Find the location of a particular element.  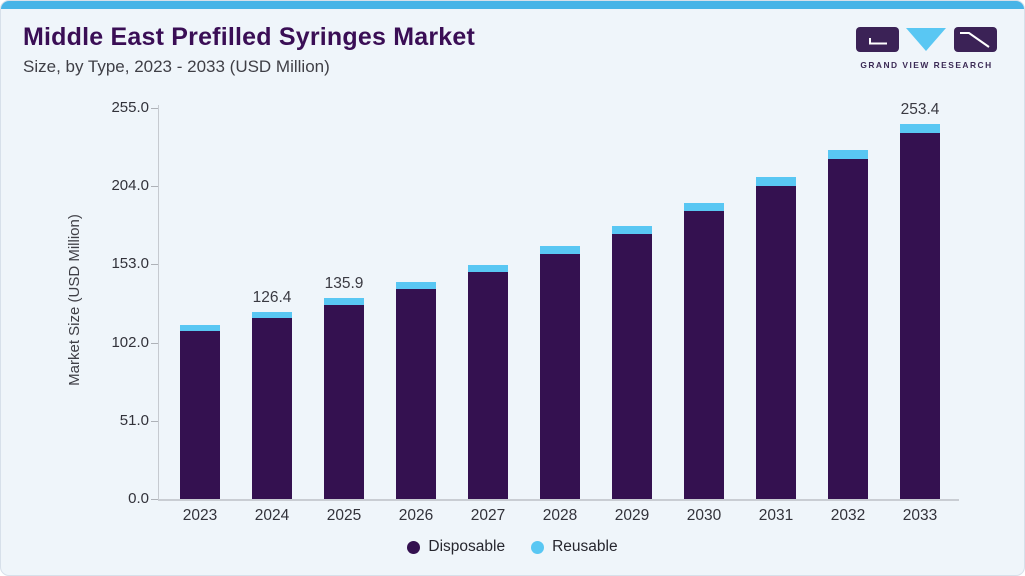

y-axis-tick-label: 204.0 is located at coordinates (130, 186).